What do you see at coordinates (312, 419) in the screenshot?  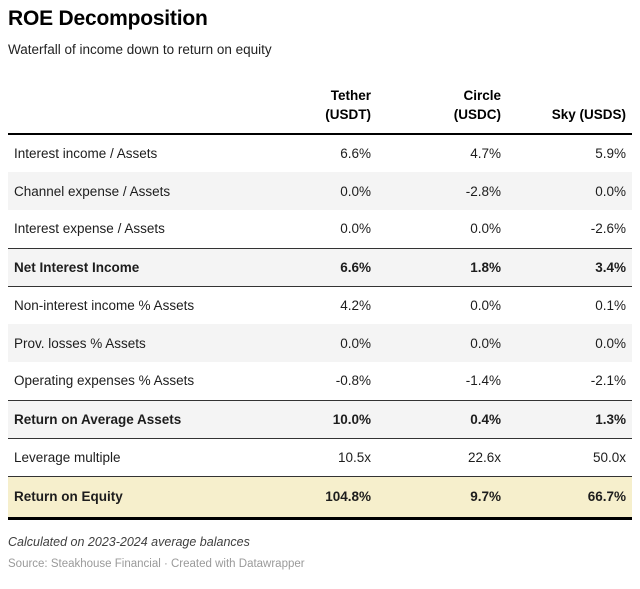 I see `value-cell-tether: 10.0%` at bounding box center [312, 419].